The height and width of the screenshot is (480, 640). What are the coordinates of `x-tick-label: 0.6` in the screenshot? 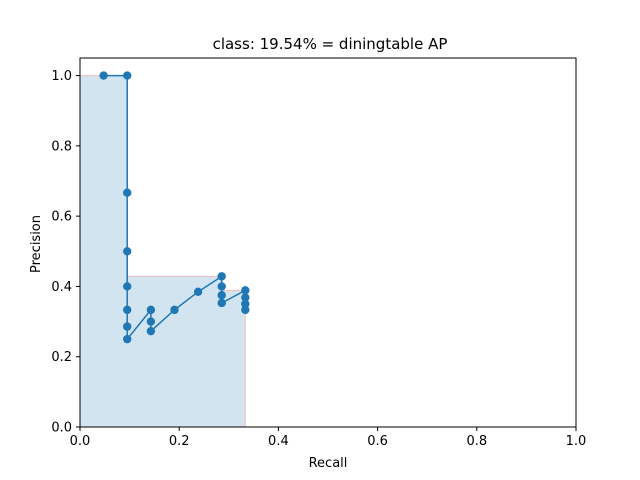 It's located at (377, 441).